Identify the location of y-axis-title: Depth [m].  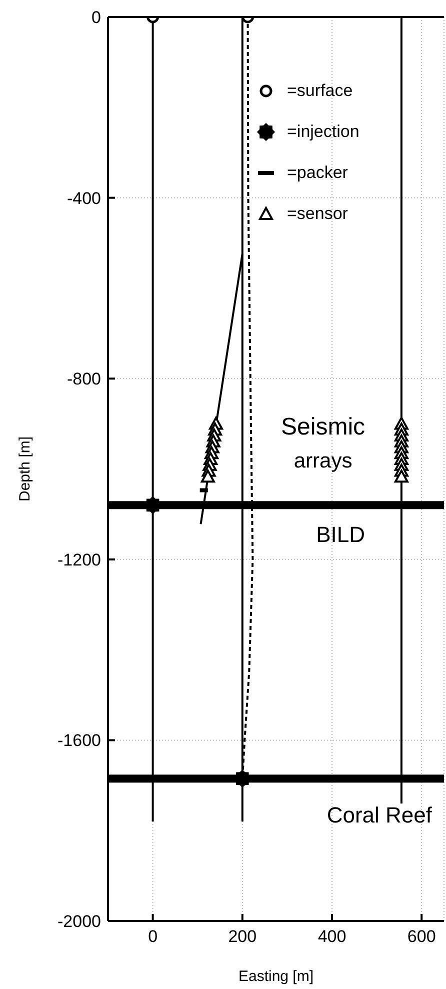
(25, 469).